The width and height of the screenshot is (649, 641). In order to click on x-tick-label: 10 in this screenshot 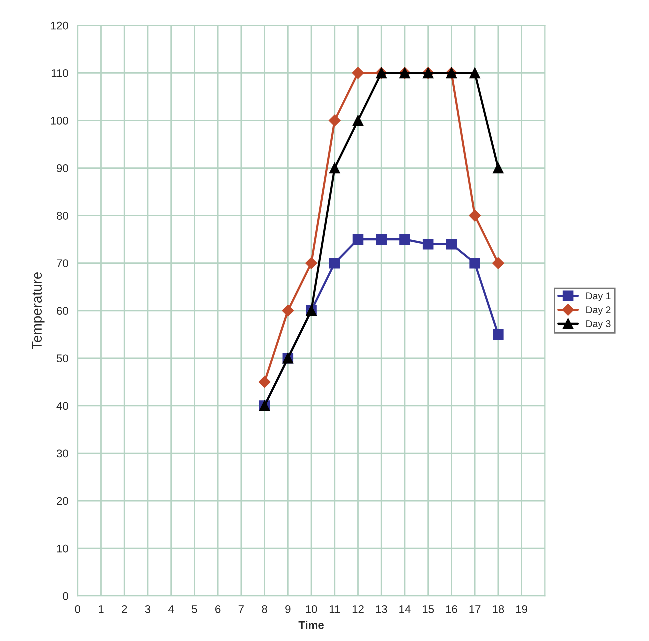, I will do `click(312, 609)`.